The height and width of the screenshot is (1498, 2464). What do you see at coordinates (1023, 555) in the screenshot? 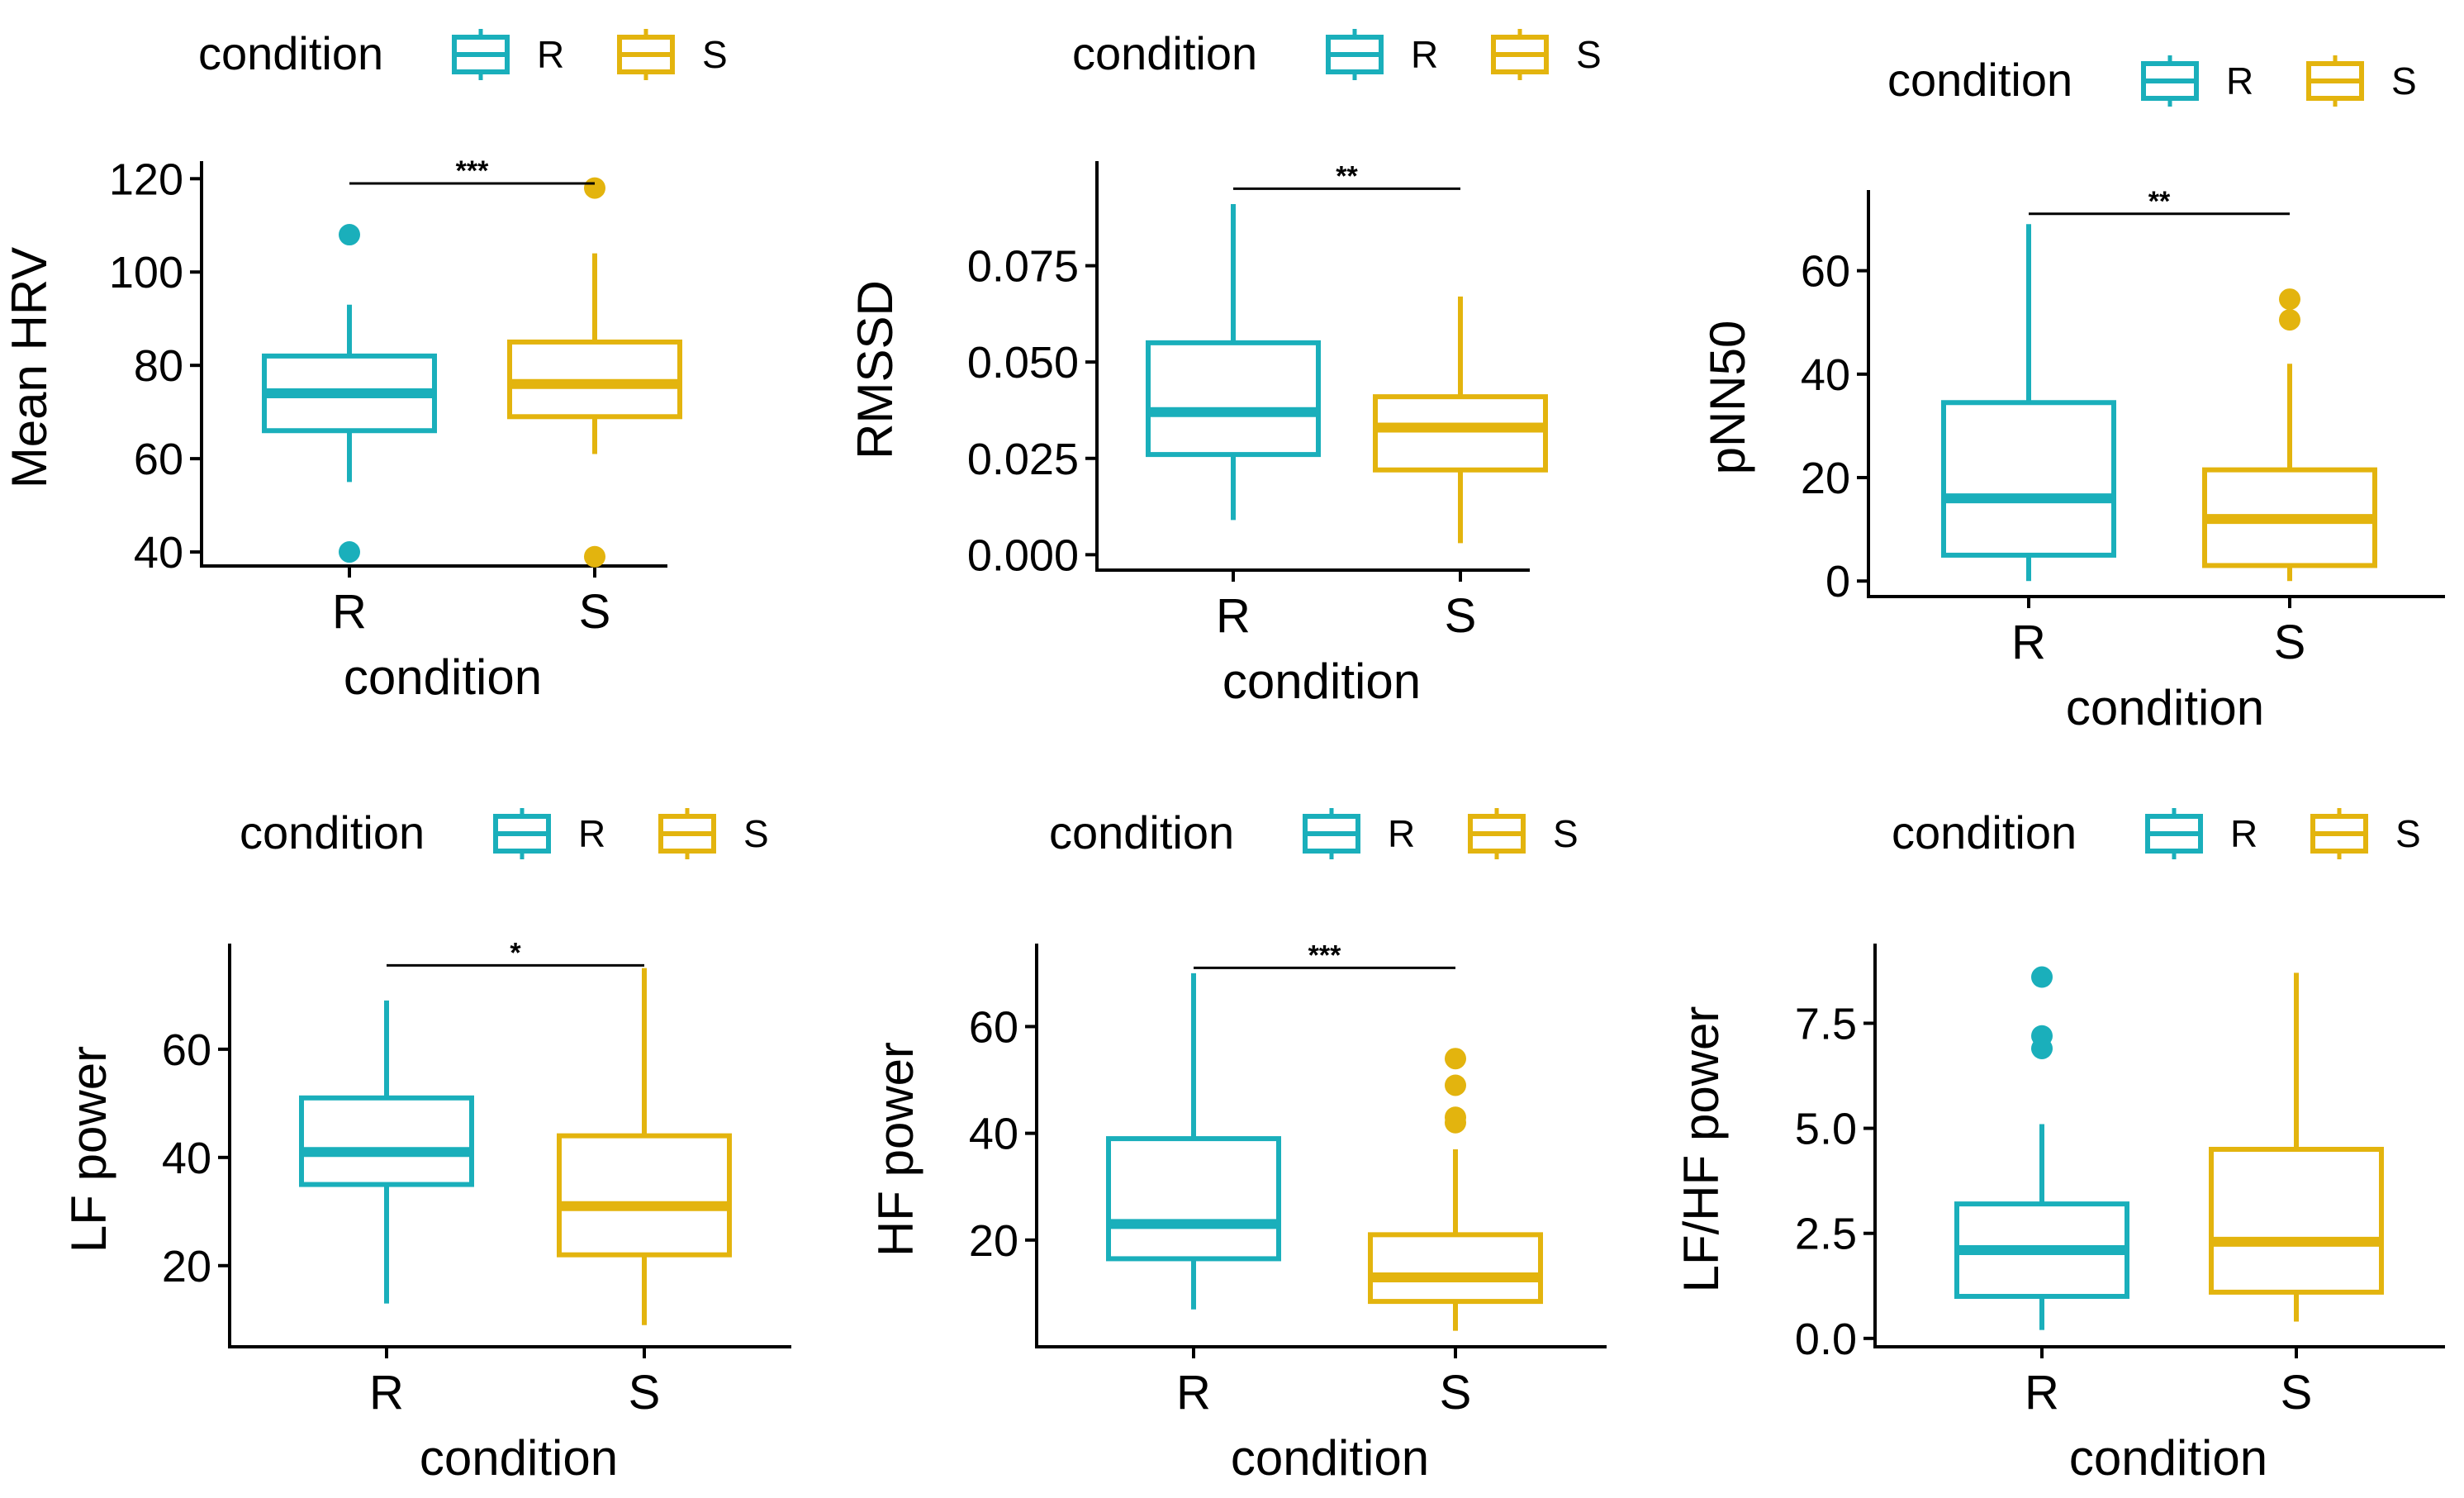
I see `y-tick-label: 0.000` at bounding box center [1023, 555].